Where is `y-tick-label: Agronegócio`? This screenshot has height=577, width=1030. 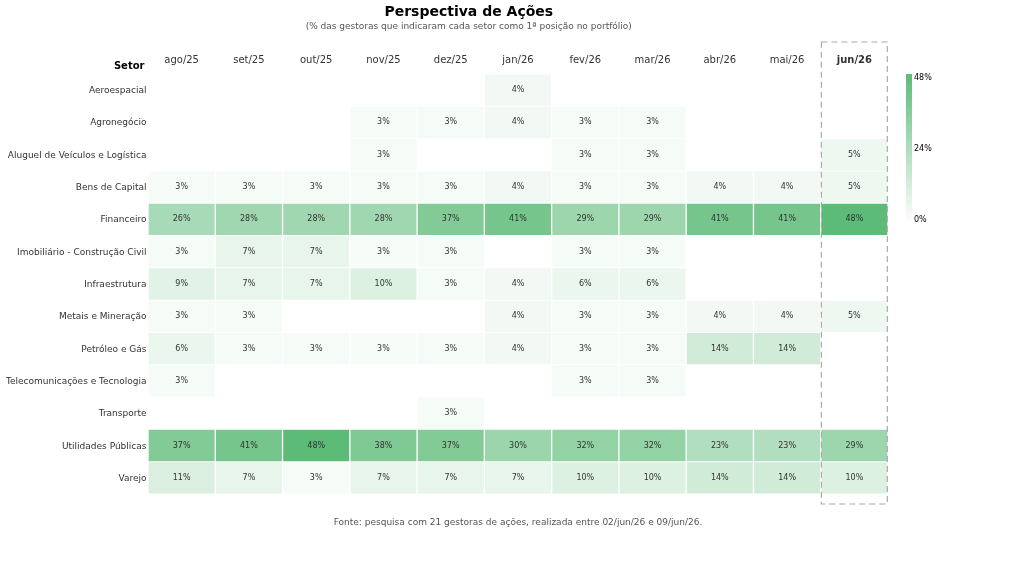
y-tick-label: Agronegócio is located at coordinates (118, 122).